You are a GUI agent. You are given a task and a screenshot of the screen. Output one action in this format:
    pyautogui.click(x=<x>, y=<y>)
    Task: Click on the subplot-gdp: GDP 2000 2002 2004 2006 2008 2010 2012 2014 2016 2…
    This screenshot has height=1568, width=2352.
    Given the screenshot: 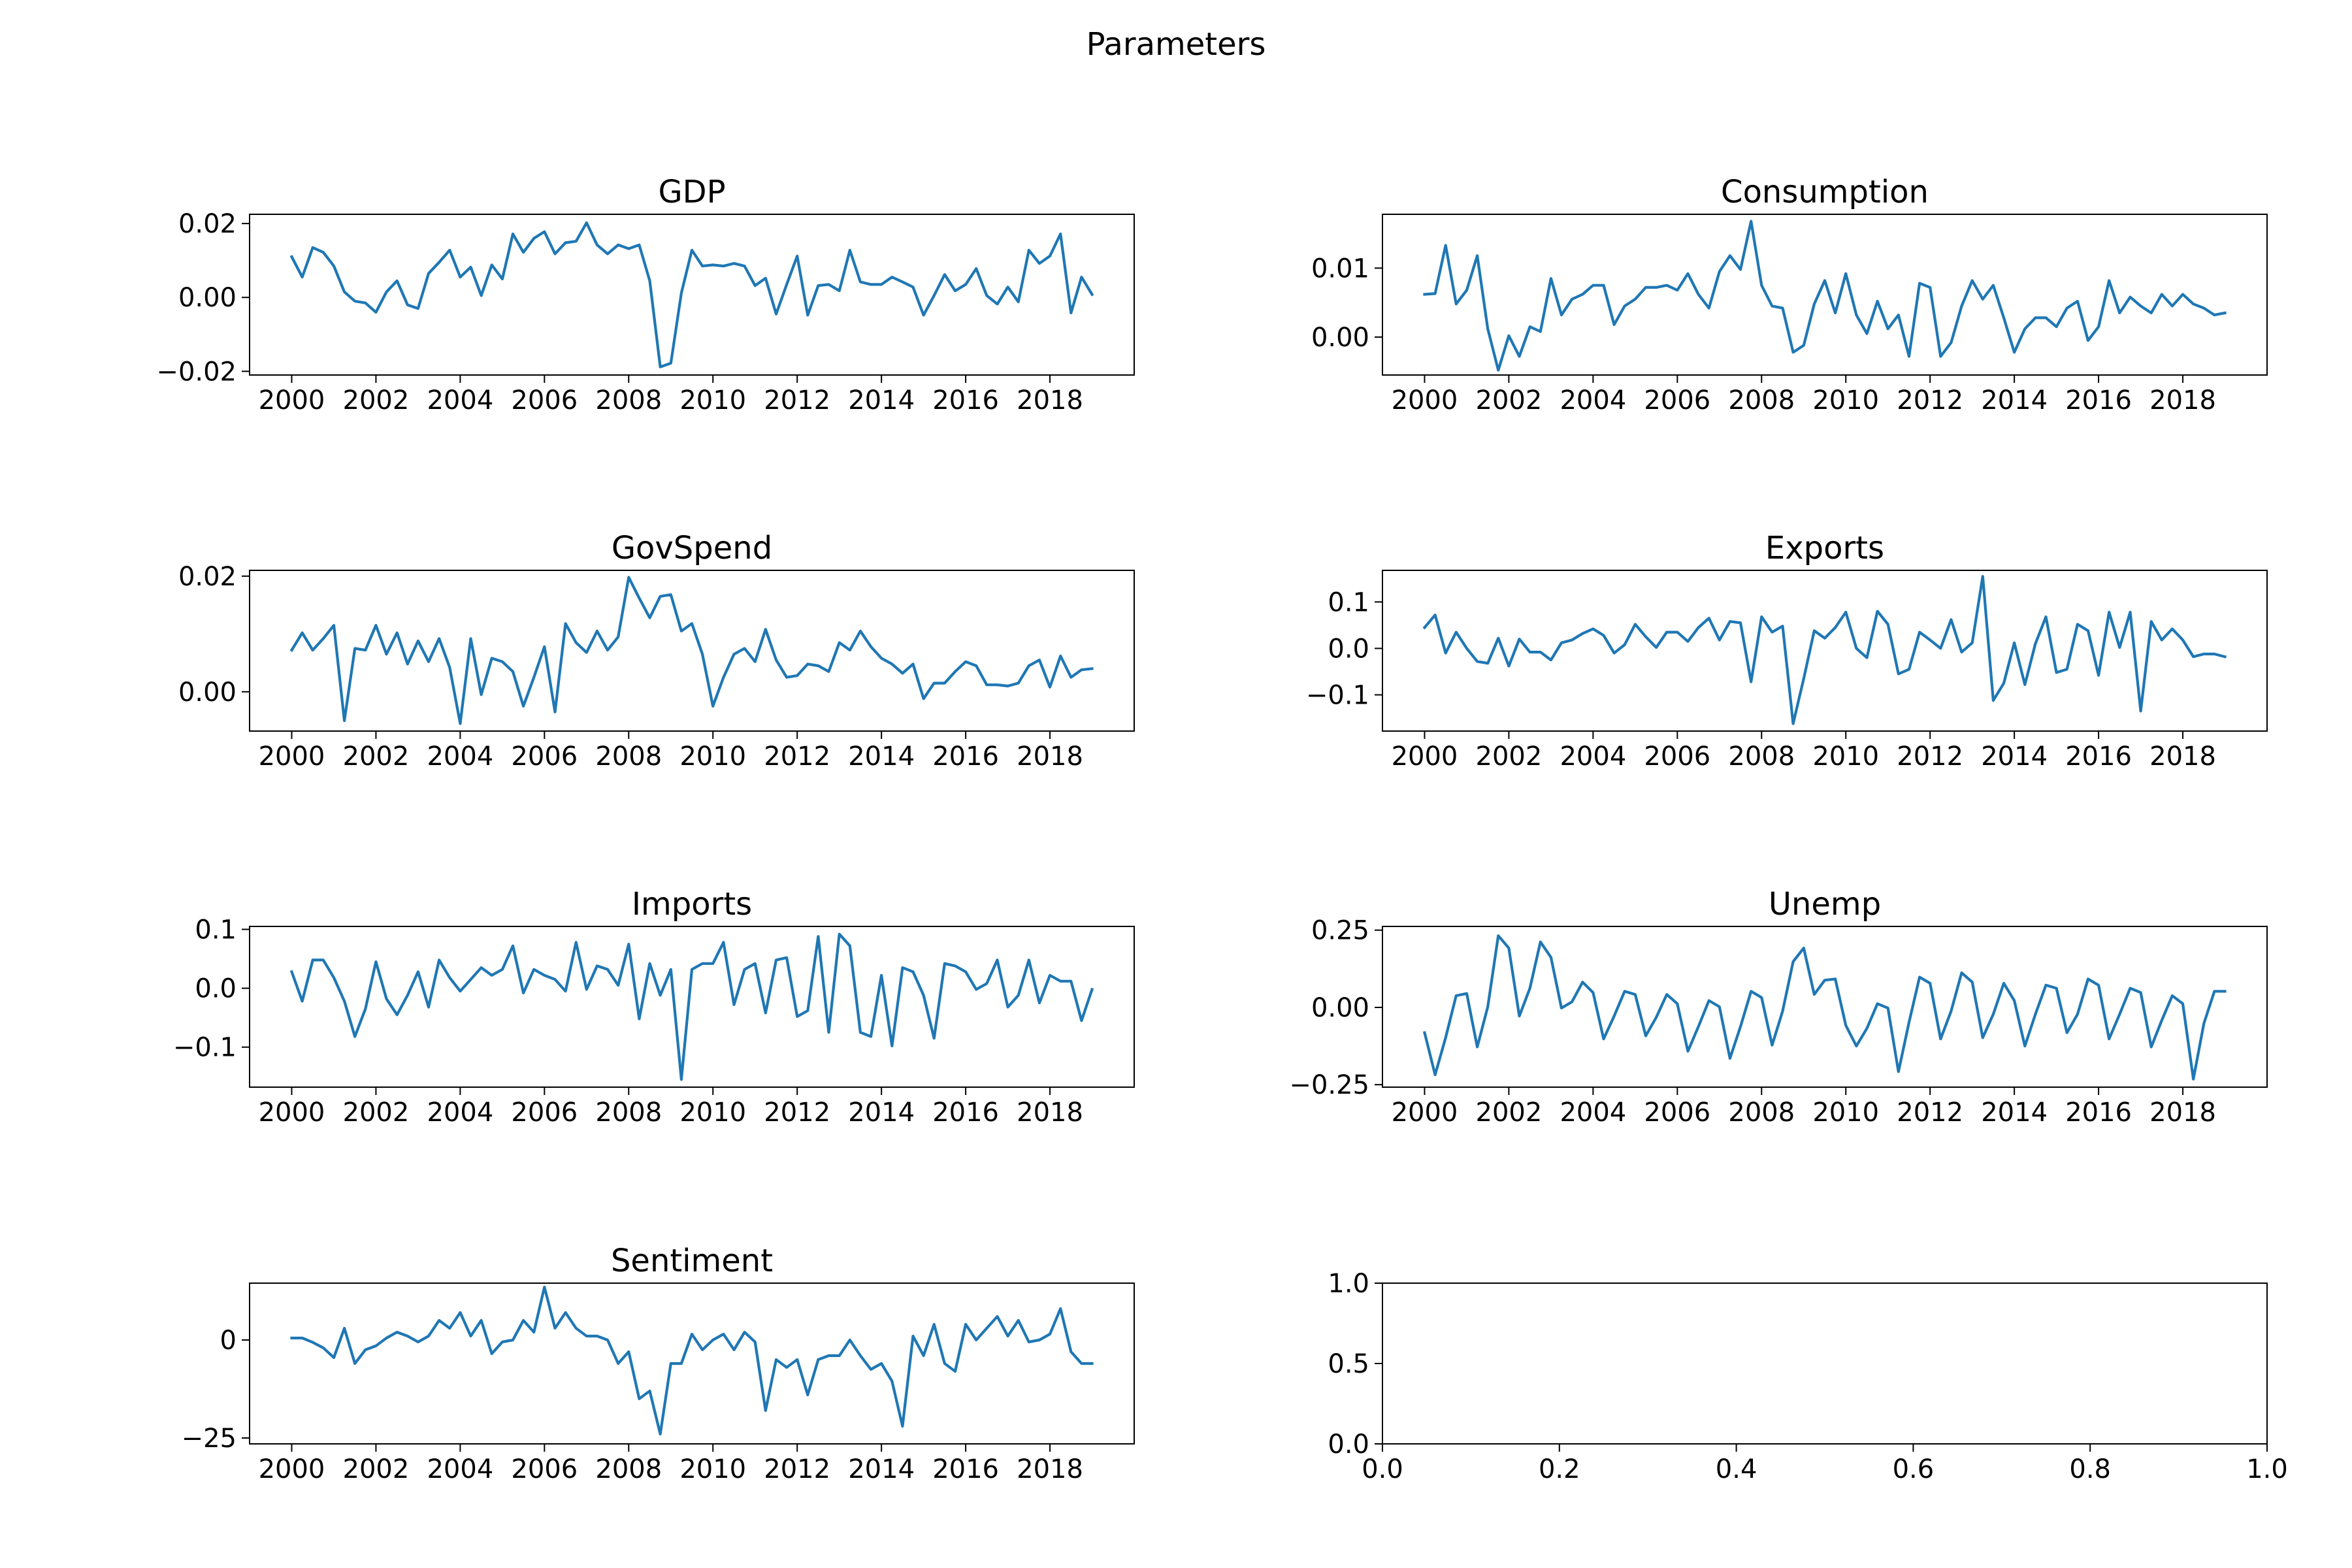 What is the action you would take?
    pyautogui.click(x=645, y=295)
    